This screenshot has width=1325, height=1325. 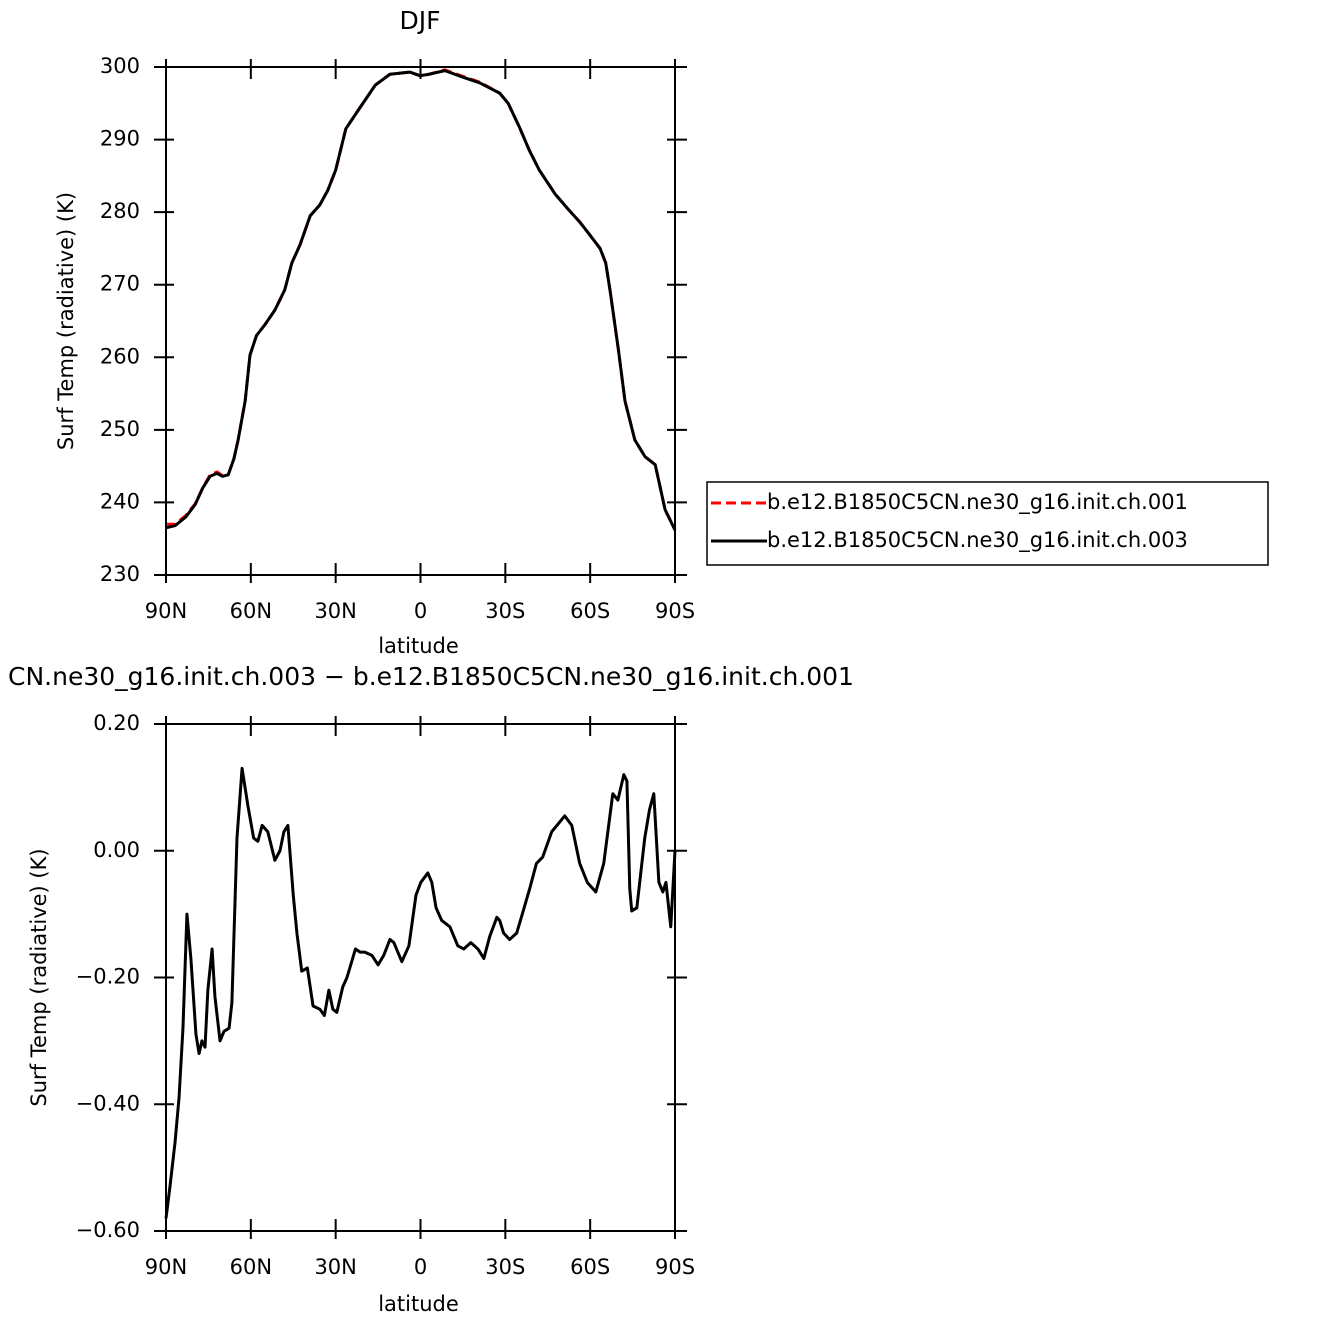 What do you see at coordinates (120, 284) in the screenshot?
I see `y-tick-label: 270` at bounding box center [120, 284].